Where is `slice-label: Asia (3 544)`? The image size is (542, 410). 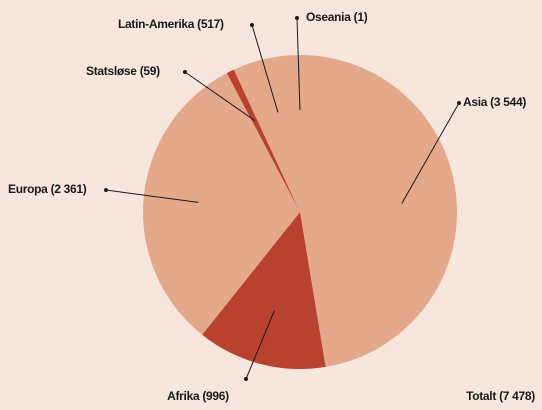 slice-label: Asia (3 544) is located at coordinates (494, 102).